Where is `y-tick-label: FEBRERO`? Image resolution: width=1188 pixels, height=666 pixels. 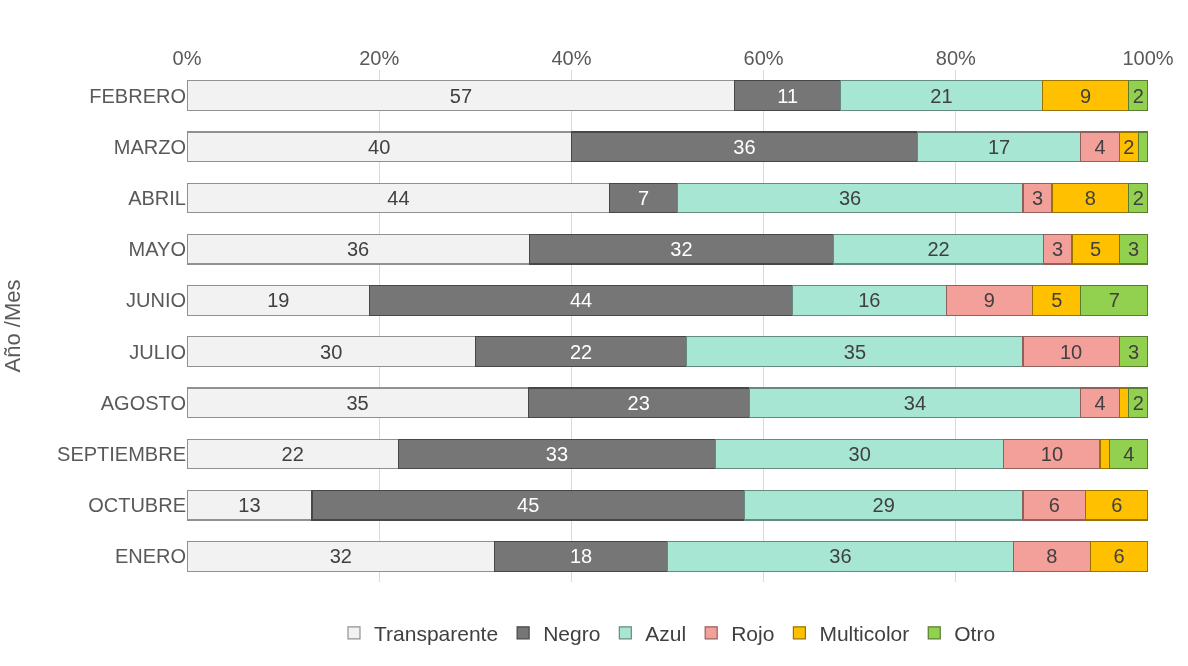
y-tick-label: FEBRERO is located at coordinates (137, 95).